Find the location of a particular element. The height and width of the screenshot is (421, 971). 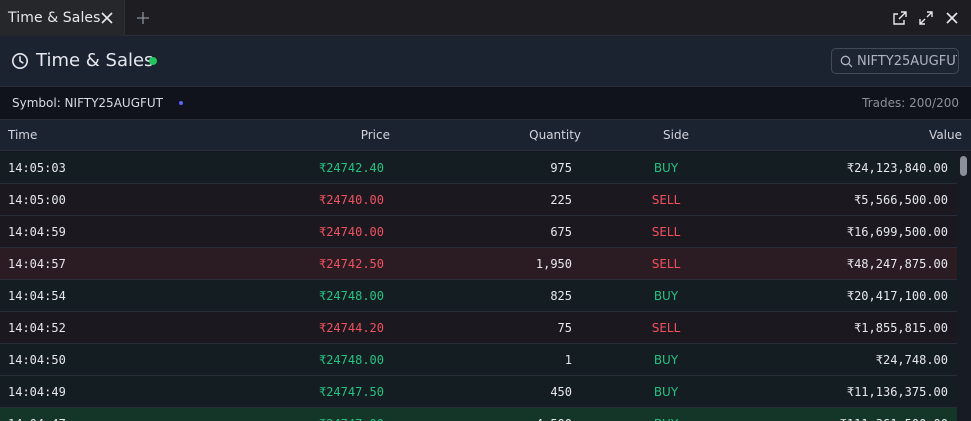

table-row: 14:05:00 ₹24740.00 225 SELL ₹5,566,500.00 is located at coordinates (478, 200).